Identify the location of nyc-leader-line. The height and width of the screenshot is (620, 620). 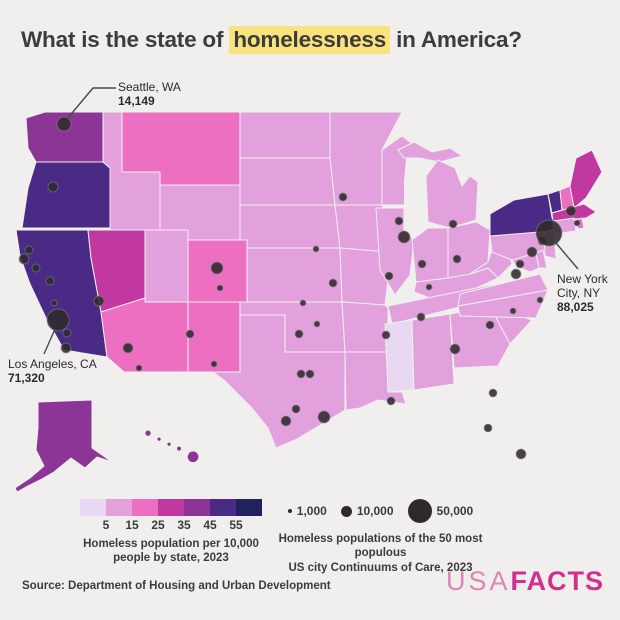
(567, 256).